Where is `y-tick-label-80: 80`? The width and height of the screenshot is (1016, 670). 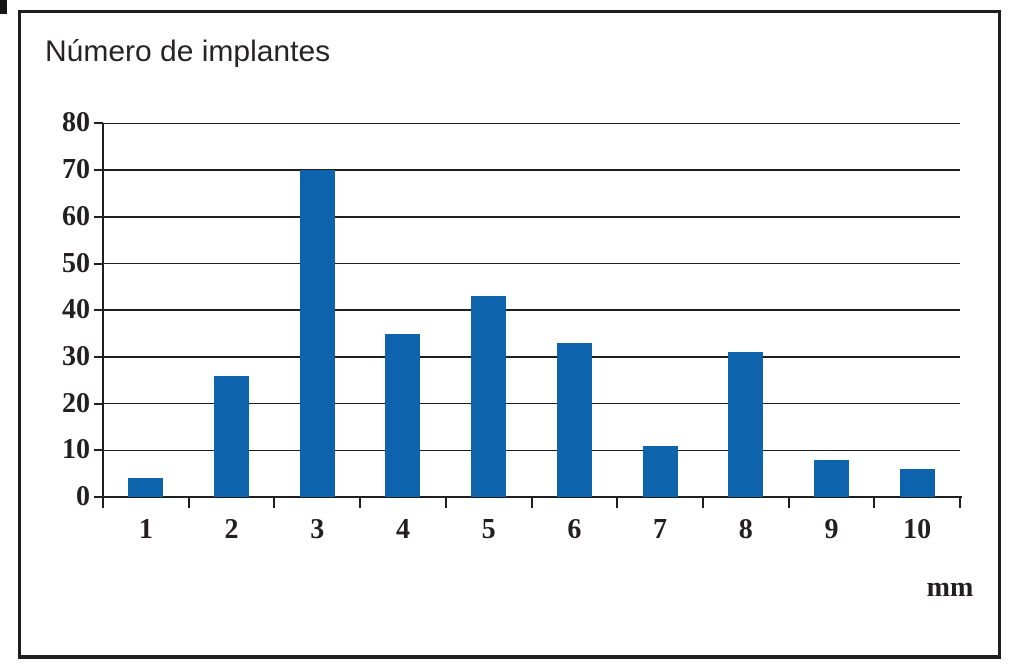
y-tick-label-80: 80 is located at coordinates (76, 123).